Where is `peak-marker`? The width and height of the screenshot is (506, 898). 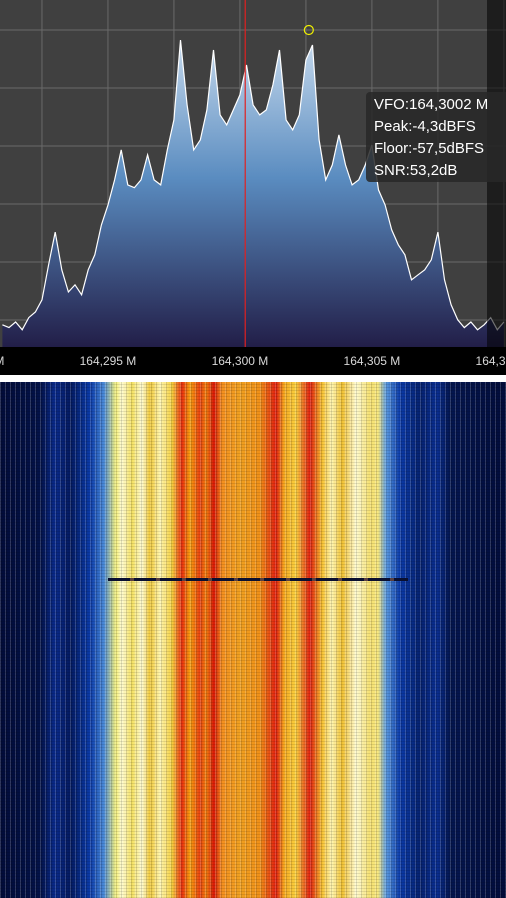
peak-marker is located at coordinates (308, 30).